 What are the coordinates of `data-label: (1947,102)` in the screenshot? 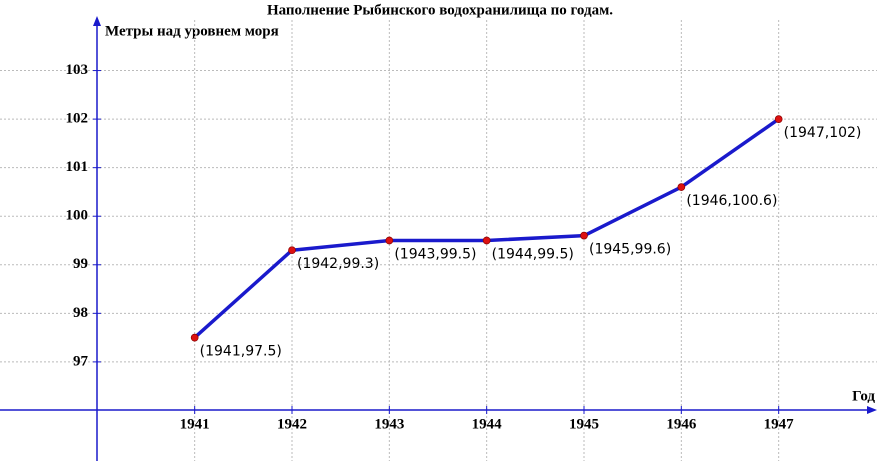 It's located at (823, 133).